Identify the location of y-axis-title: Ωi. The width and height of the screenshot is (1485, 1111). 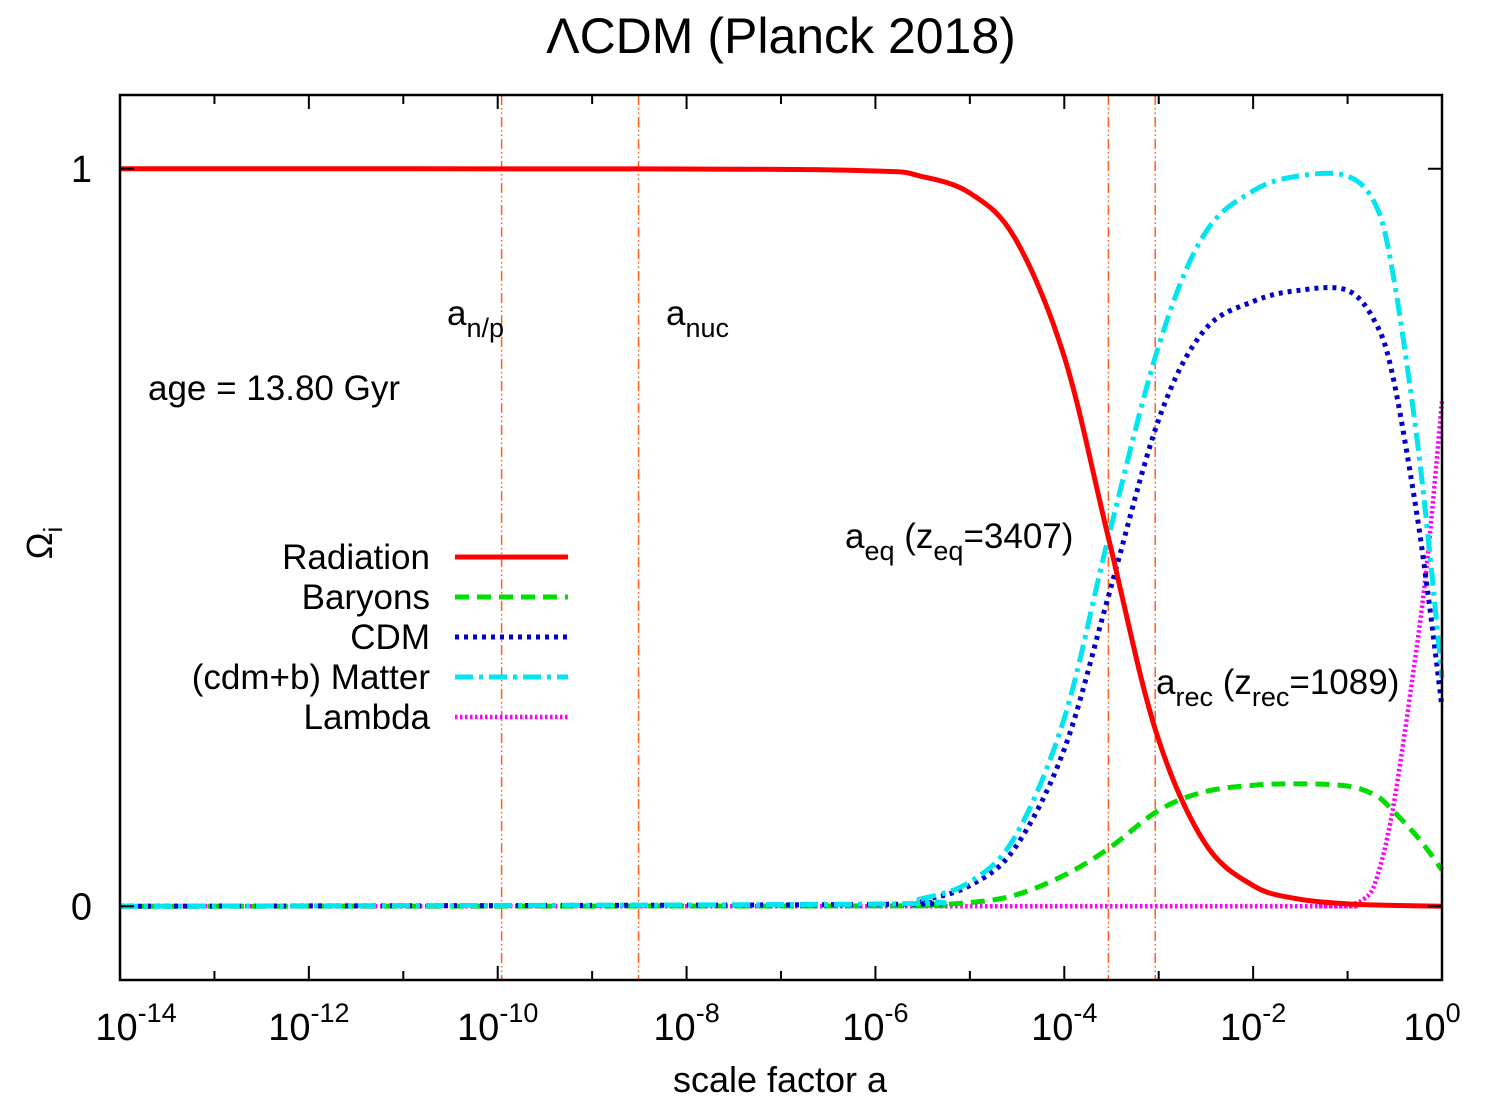
(43, 543).